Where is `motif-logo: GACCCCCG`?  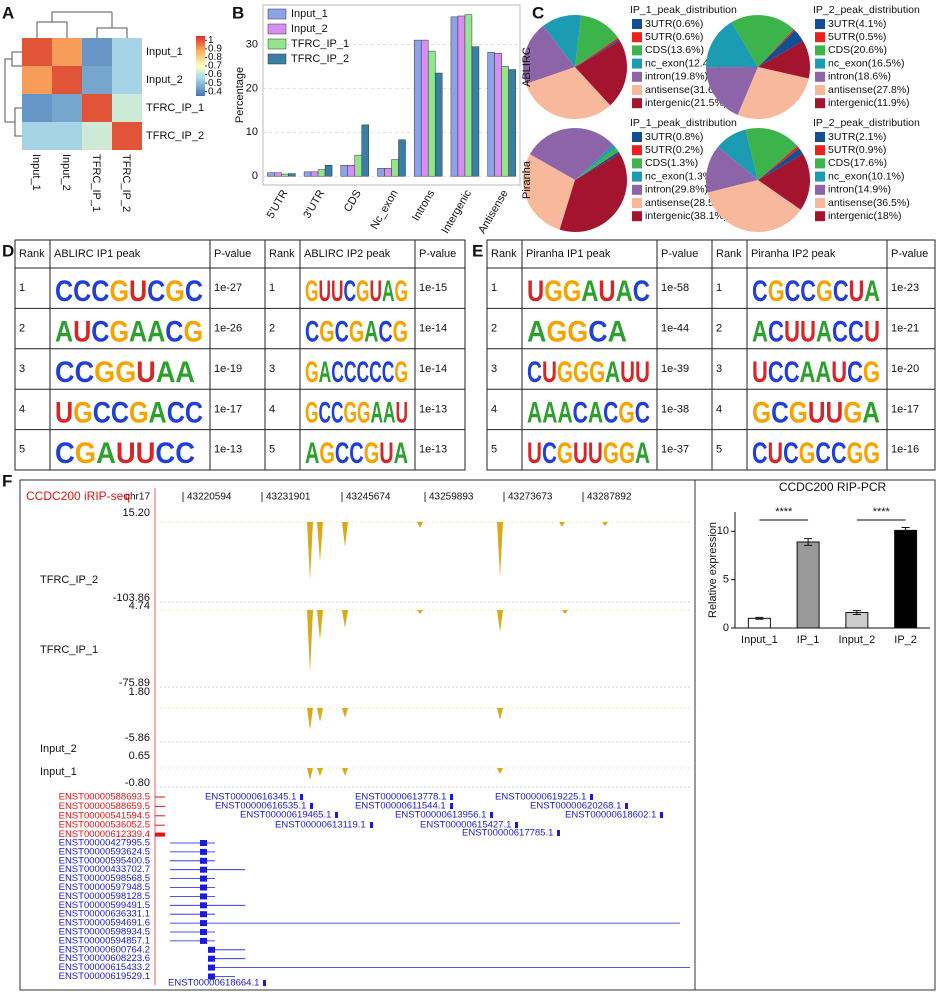 motif-logo: GACCCCCG is located at coordinates (356, 372).